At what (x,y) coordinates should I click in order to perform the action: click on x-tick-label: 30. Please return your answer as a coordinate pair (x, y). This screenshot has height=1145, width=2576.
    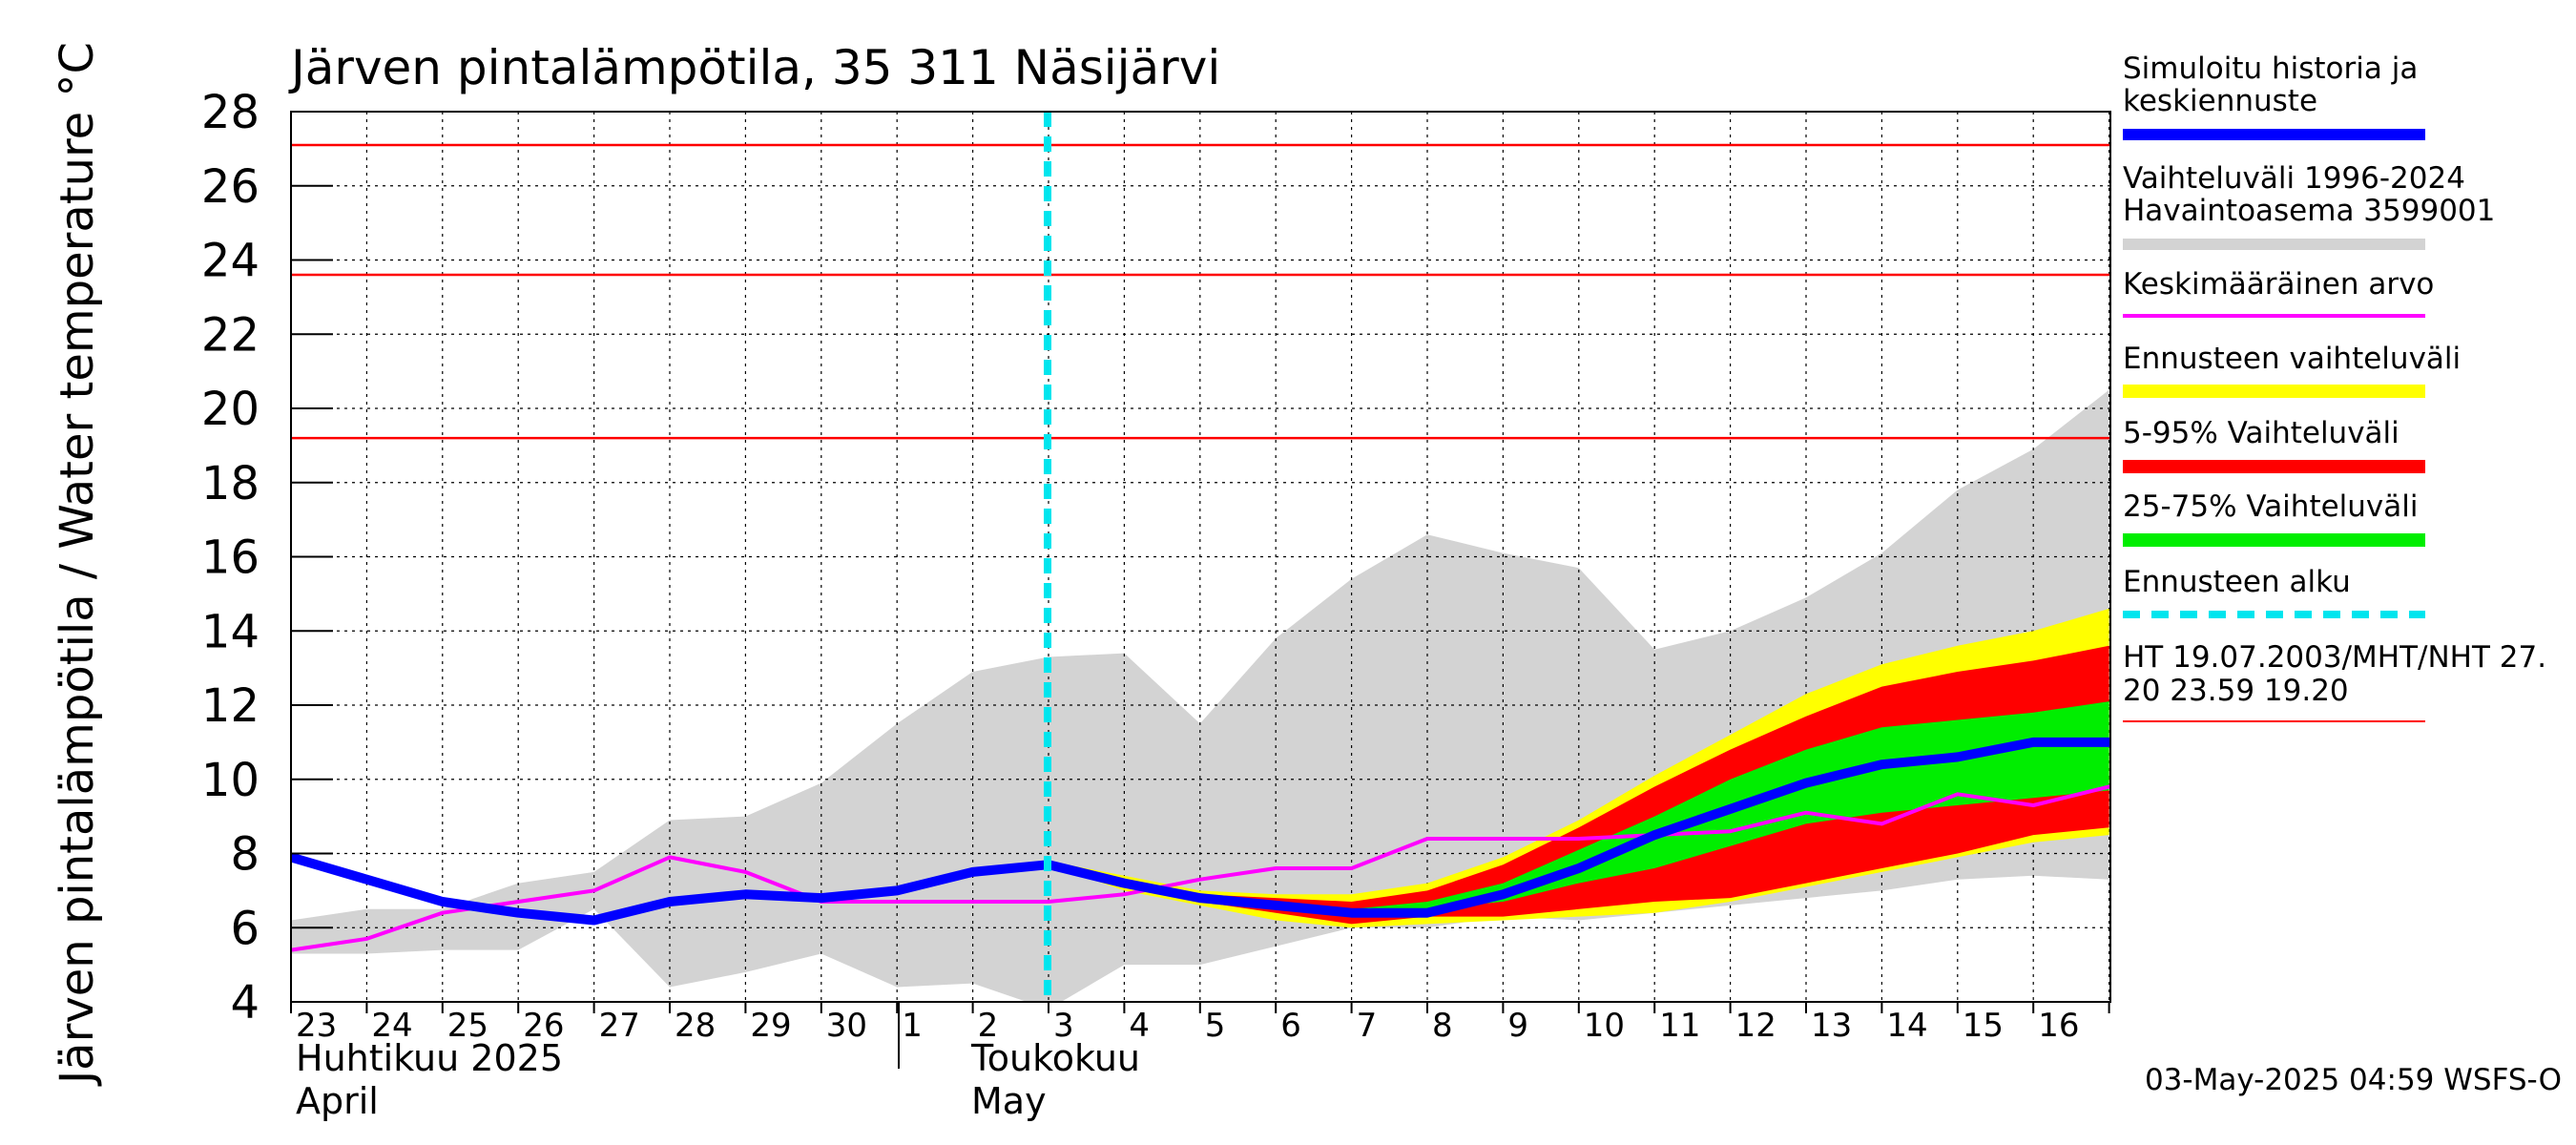
    Looking at the image, I should click on (846, 1026).